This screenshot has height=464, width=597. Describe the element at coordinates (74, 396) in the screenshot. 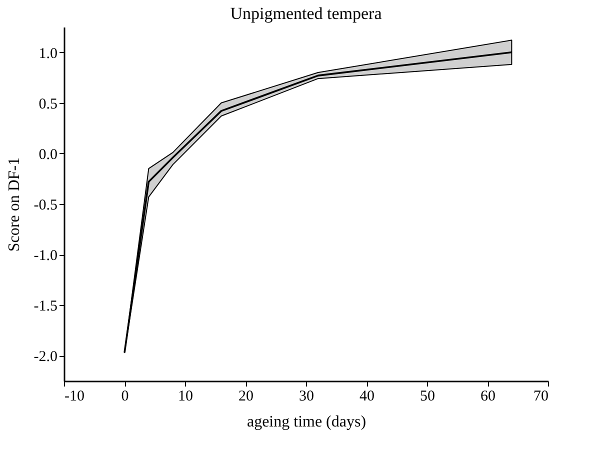

I see `x-tick-label: -10` at that location.